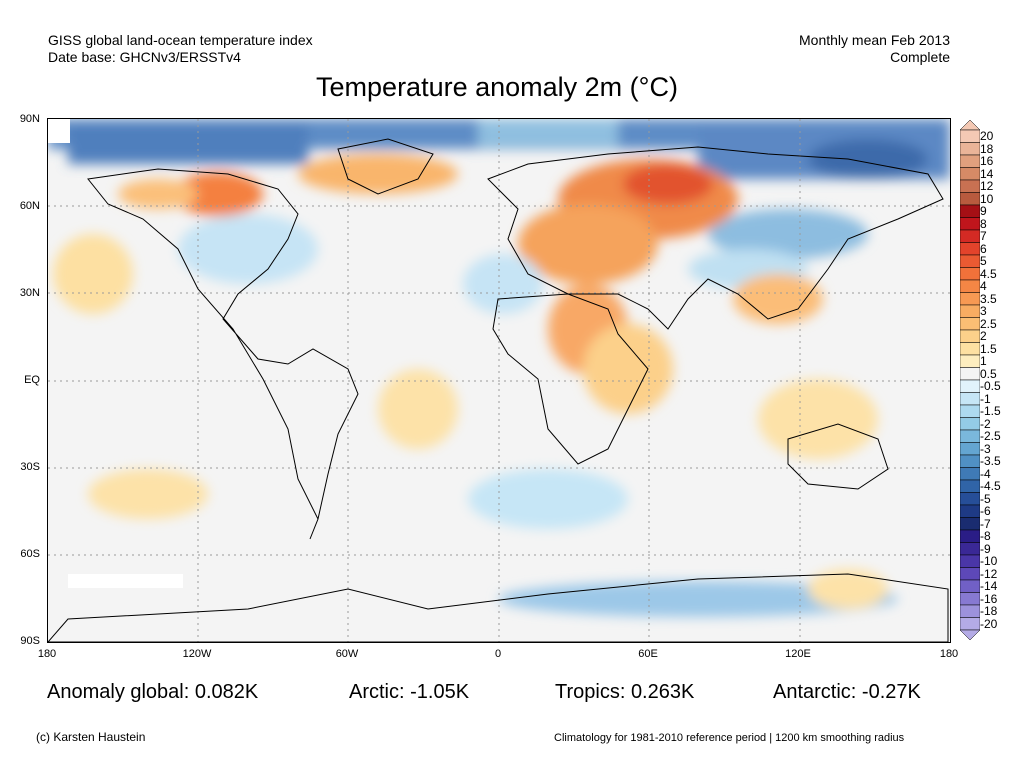 The width and height of the screenshot is (1024, 768). I want to click on lon-tick-120w: 120W, so click(197, 654).